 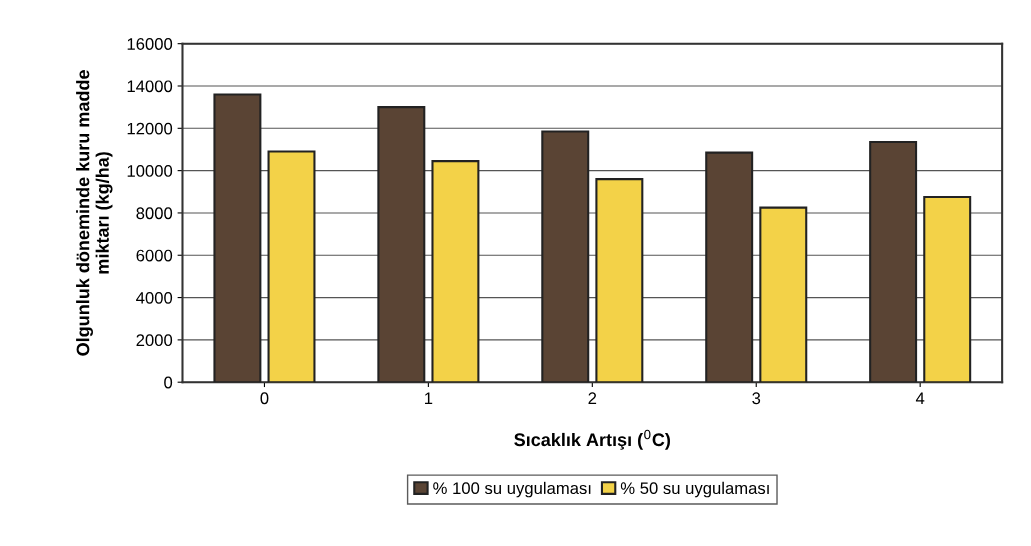 What do you see at coordinates (154, 297) in the screenshot?
I see `y-tick-label: 4000` at bounding box center [154, 297].